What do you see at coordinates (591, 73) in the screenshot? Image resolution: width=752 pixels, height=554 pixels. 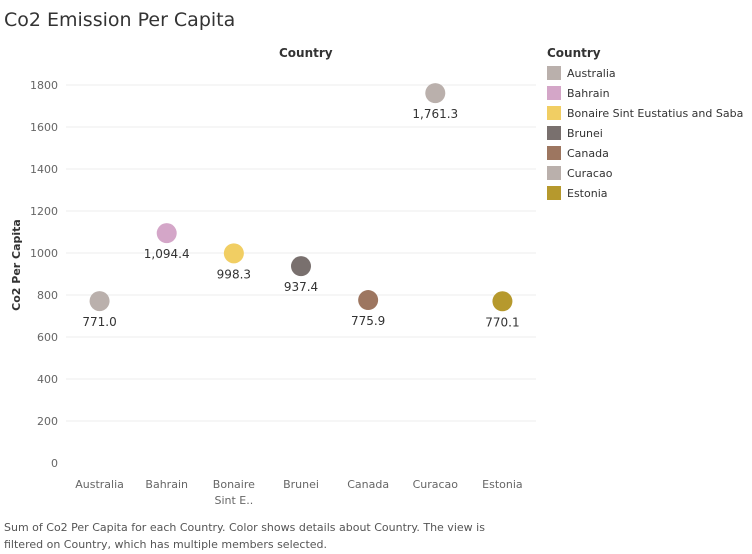 I see `legend-label: Australia` at bounding box center [591, 73].